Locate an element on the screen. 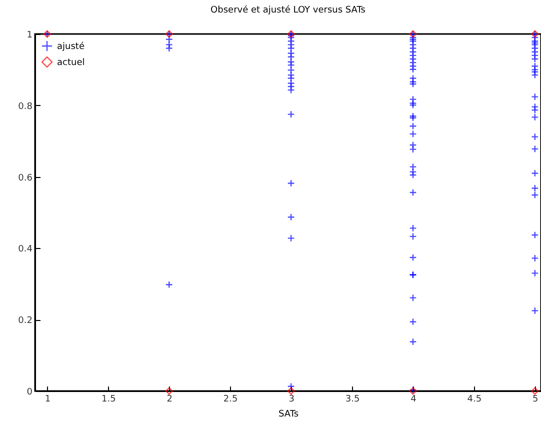  legend-label: actuel is located at coordinates (71, 63).